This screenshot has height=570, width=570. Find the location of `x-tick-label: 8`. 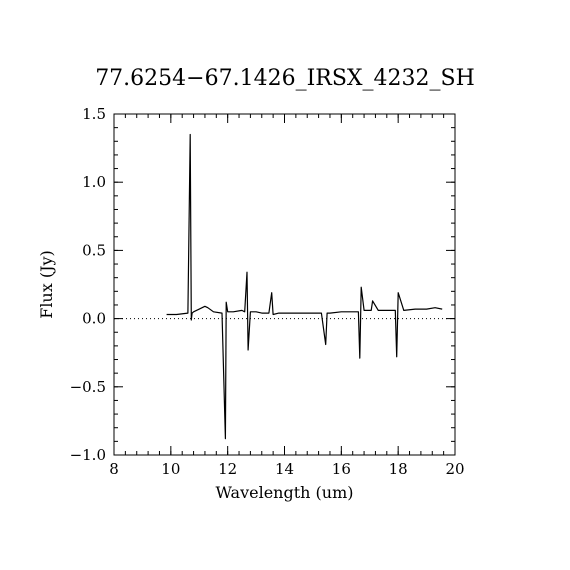

x-tick-label: 8 is located at coordinates (114, 469).